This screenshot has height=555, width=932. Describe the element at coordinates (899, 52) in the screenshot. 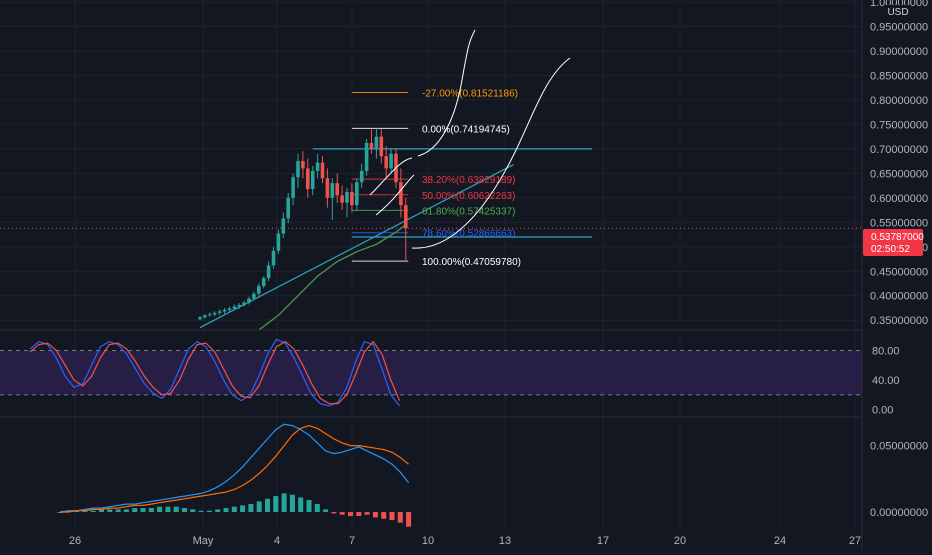

I see `price-tick-label: 0.90000000` at that location.